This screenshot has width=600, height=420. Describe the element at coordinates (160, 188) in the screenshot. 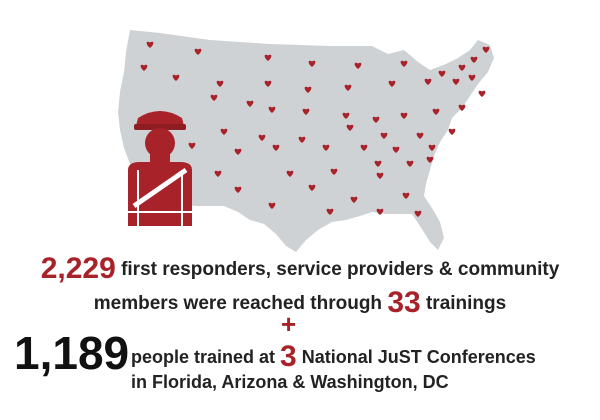

I see `responder-sash` at that location.